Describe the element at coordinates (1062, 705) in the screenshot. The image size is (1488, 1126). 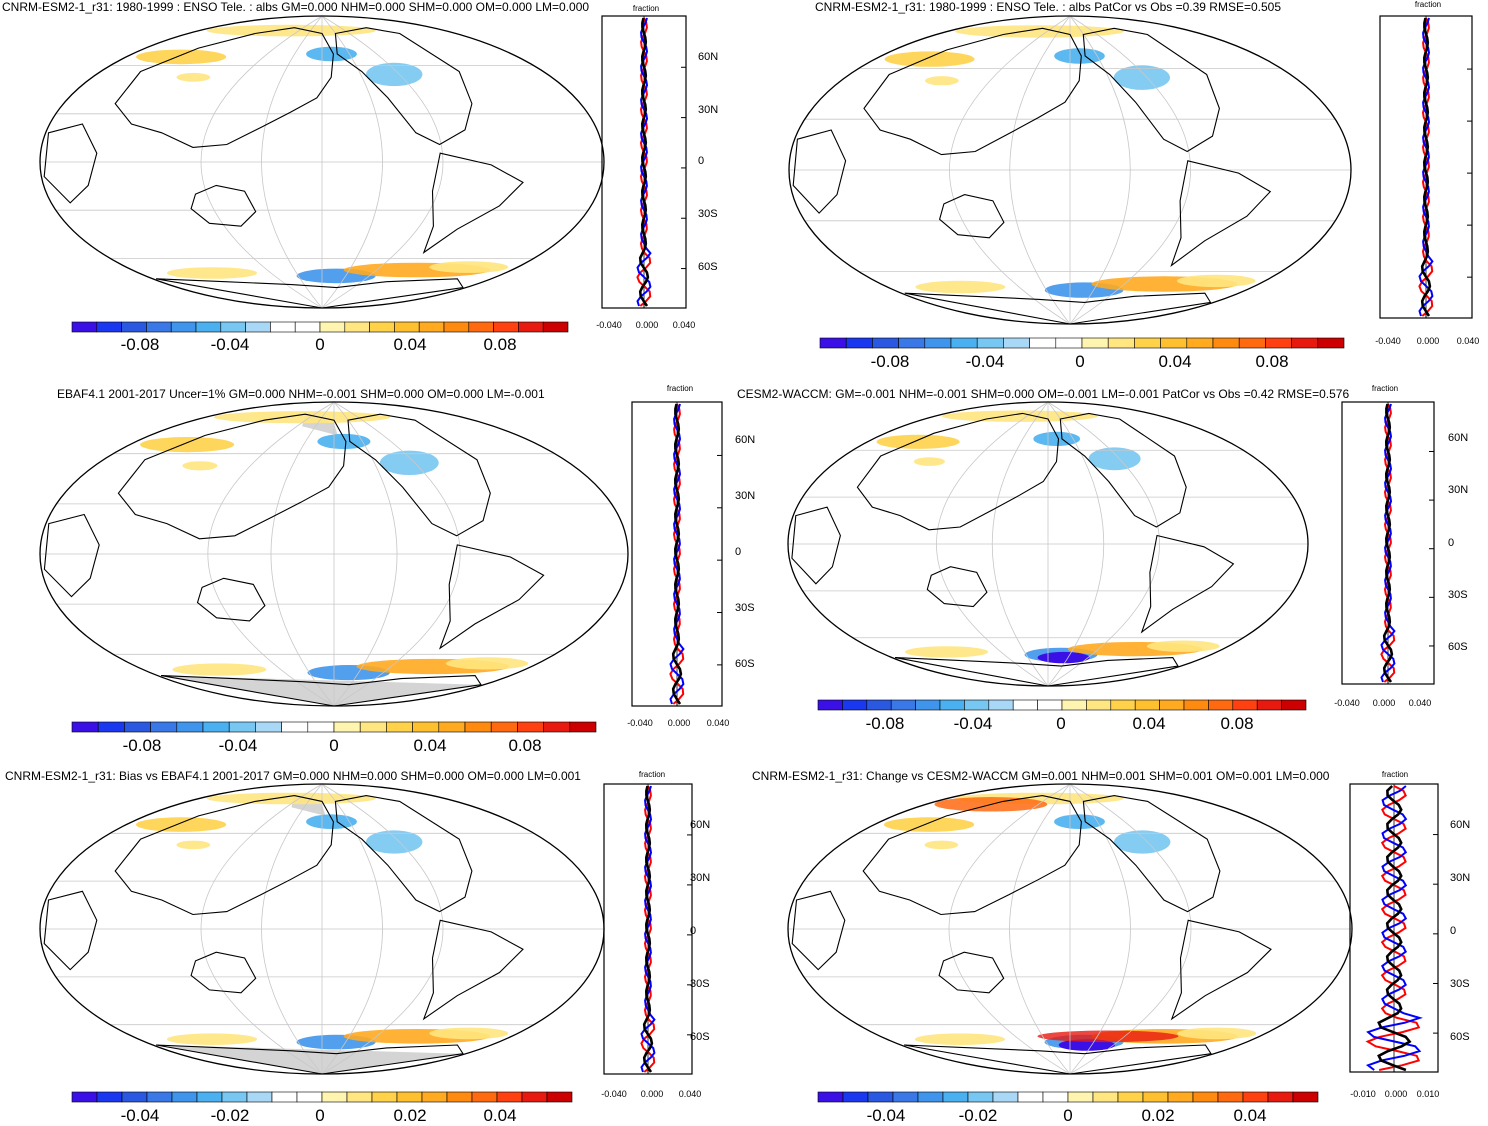
I see `colorbar` at that location.